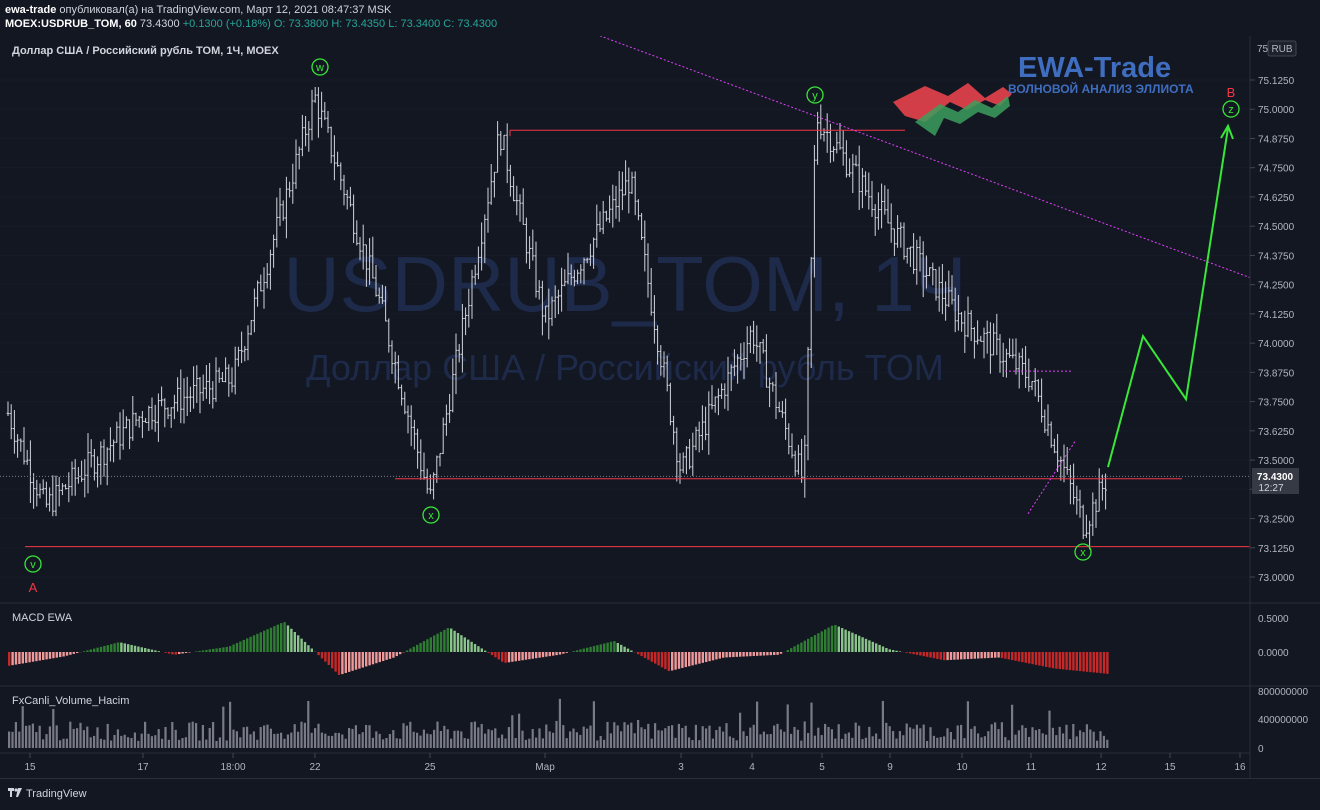  I want to click on tradingview-brand: TradingView, so click(47, 794).